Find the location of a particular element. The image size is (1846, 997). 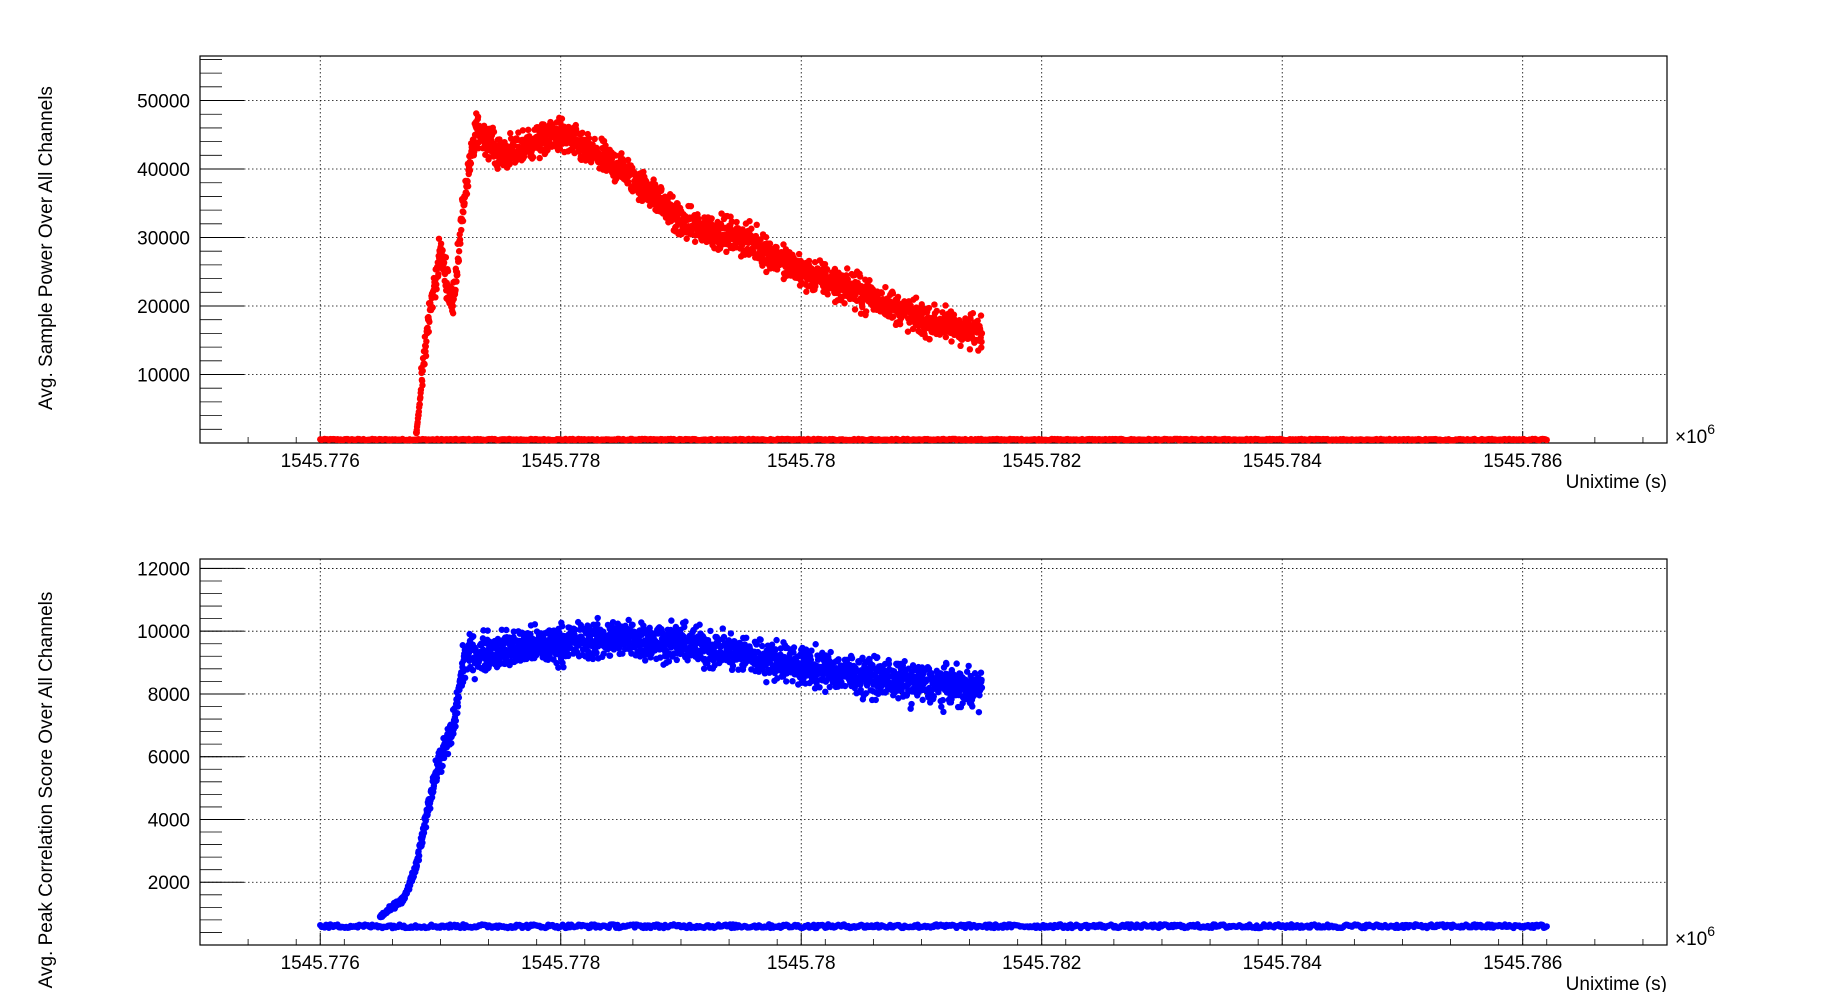

x-tick-label: 1545.78 is located at coordinates (801, 461).